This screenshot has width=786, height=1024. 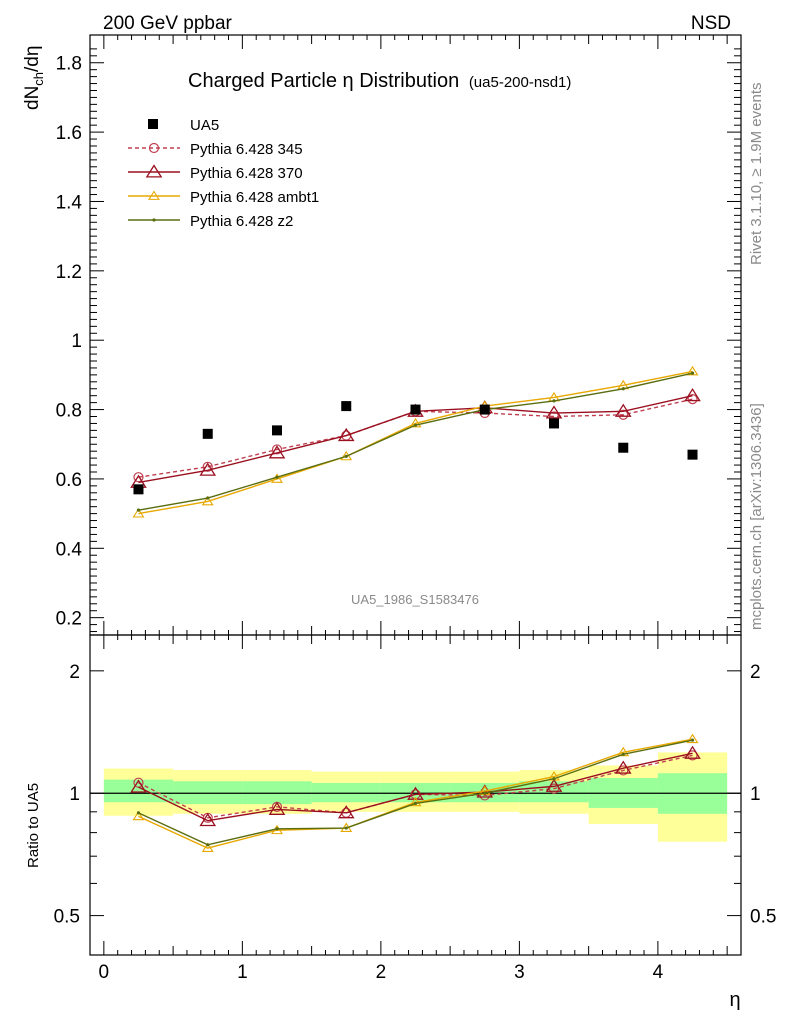 I want to click on chart-title-suffix: (ua5-200-nsd1), so click(x=520, y=82).